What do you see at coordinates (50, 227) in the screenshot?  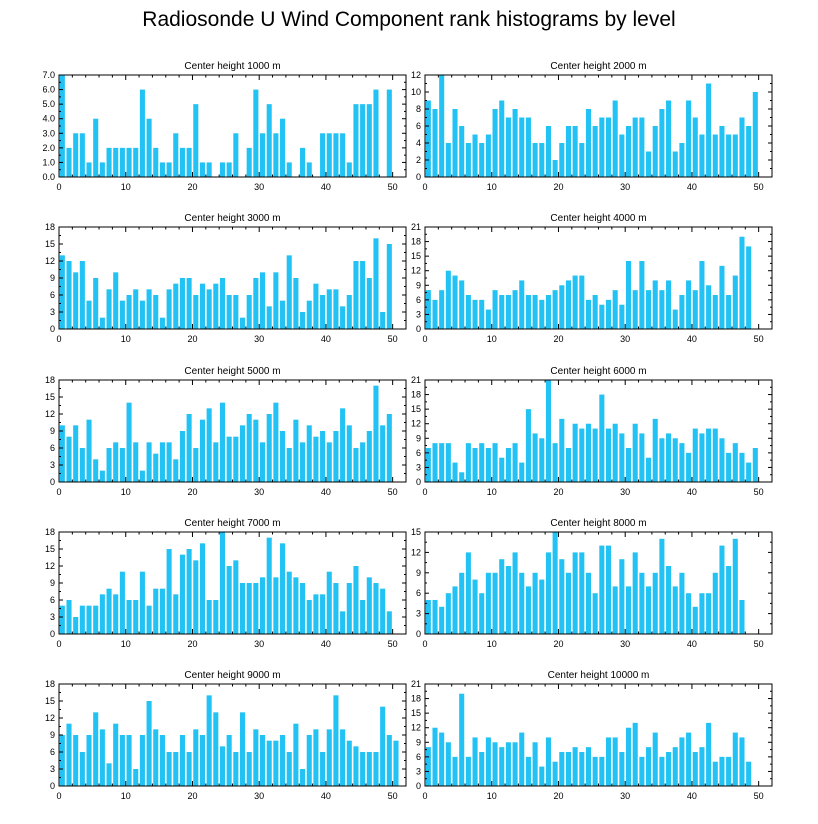 I see `y-tick-label: 18` at bounding box center [50, 227].